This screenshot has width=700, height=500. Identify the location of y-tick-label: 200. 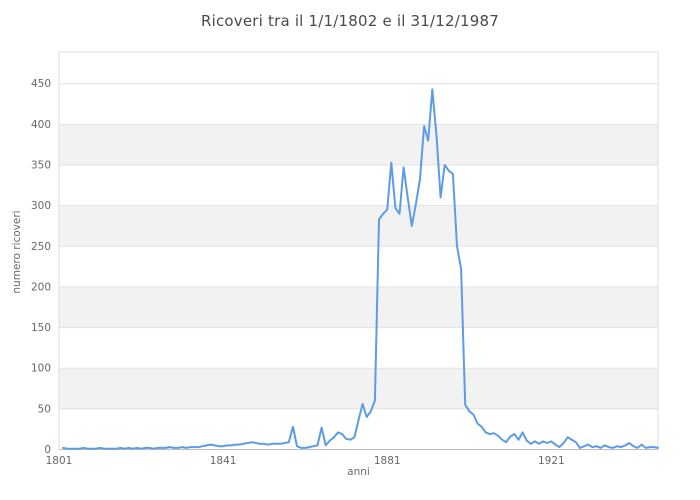
(41, 287).